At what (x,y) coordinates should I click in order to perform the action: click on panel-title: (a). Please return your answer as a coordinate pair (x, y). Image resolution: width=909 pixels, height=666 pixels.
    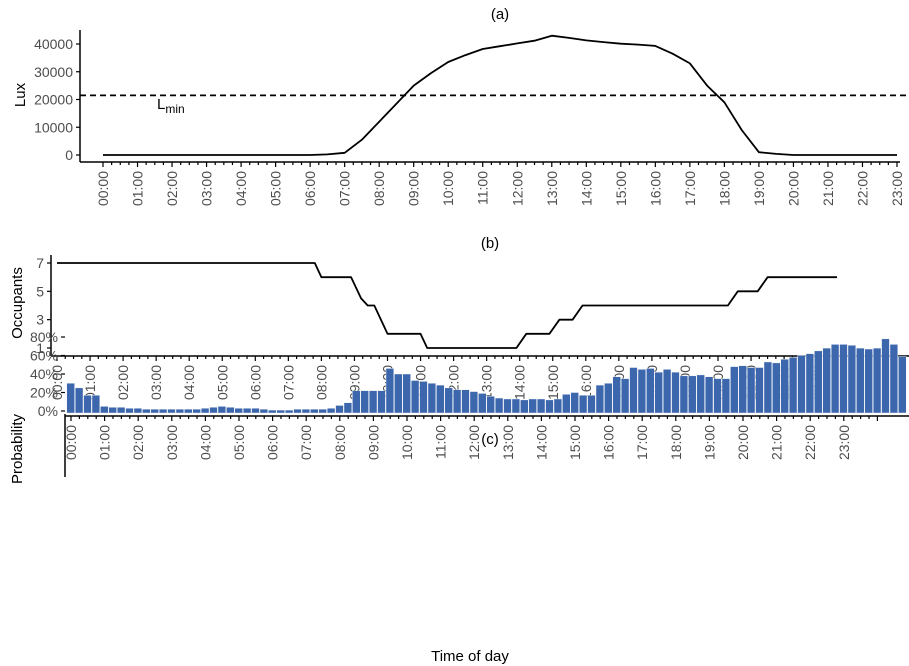
    Looking at the image, I should click on (500, 14).